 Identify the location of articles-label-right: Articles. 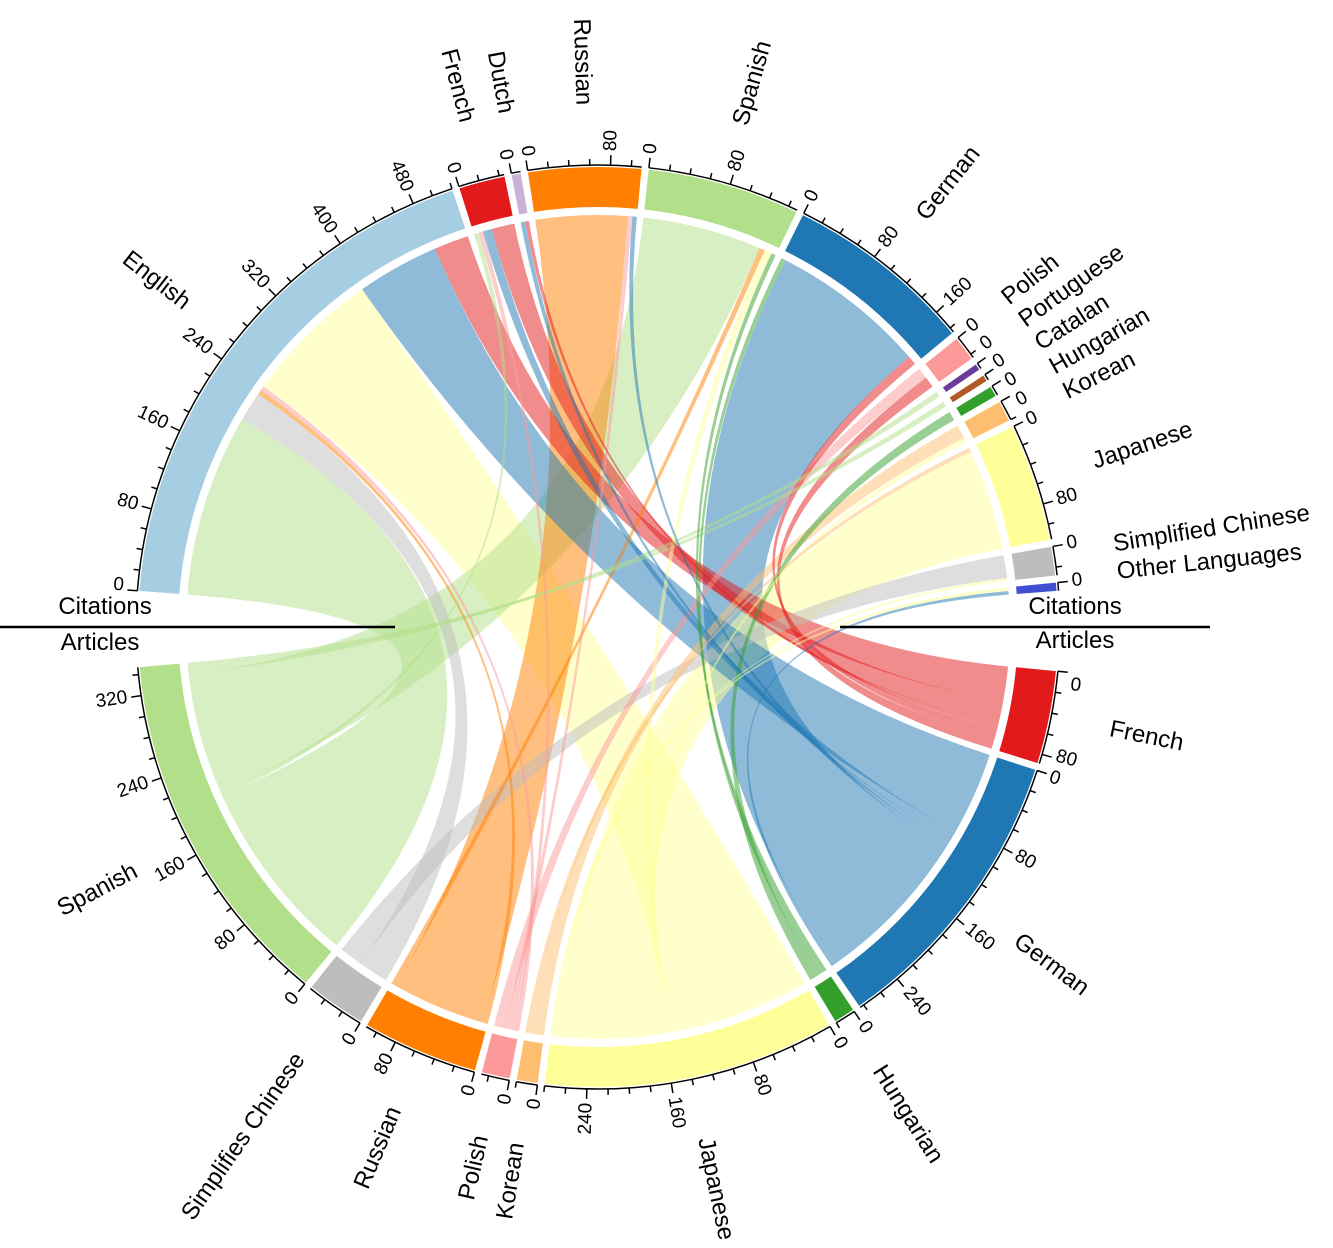
(1075, 640).